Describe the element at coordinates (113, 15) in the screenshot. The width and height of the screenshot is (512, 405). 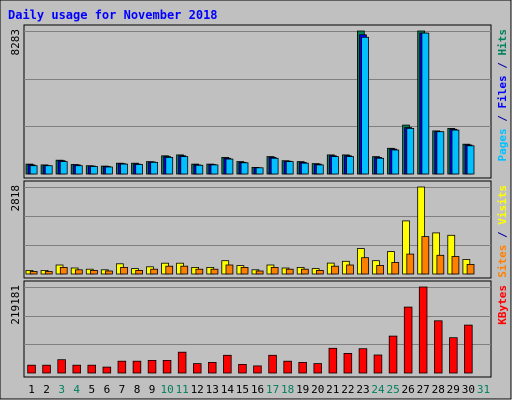
I see `chart-title: Daily usage for November 2018` at that location.